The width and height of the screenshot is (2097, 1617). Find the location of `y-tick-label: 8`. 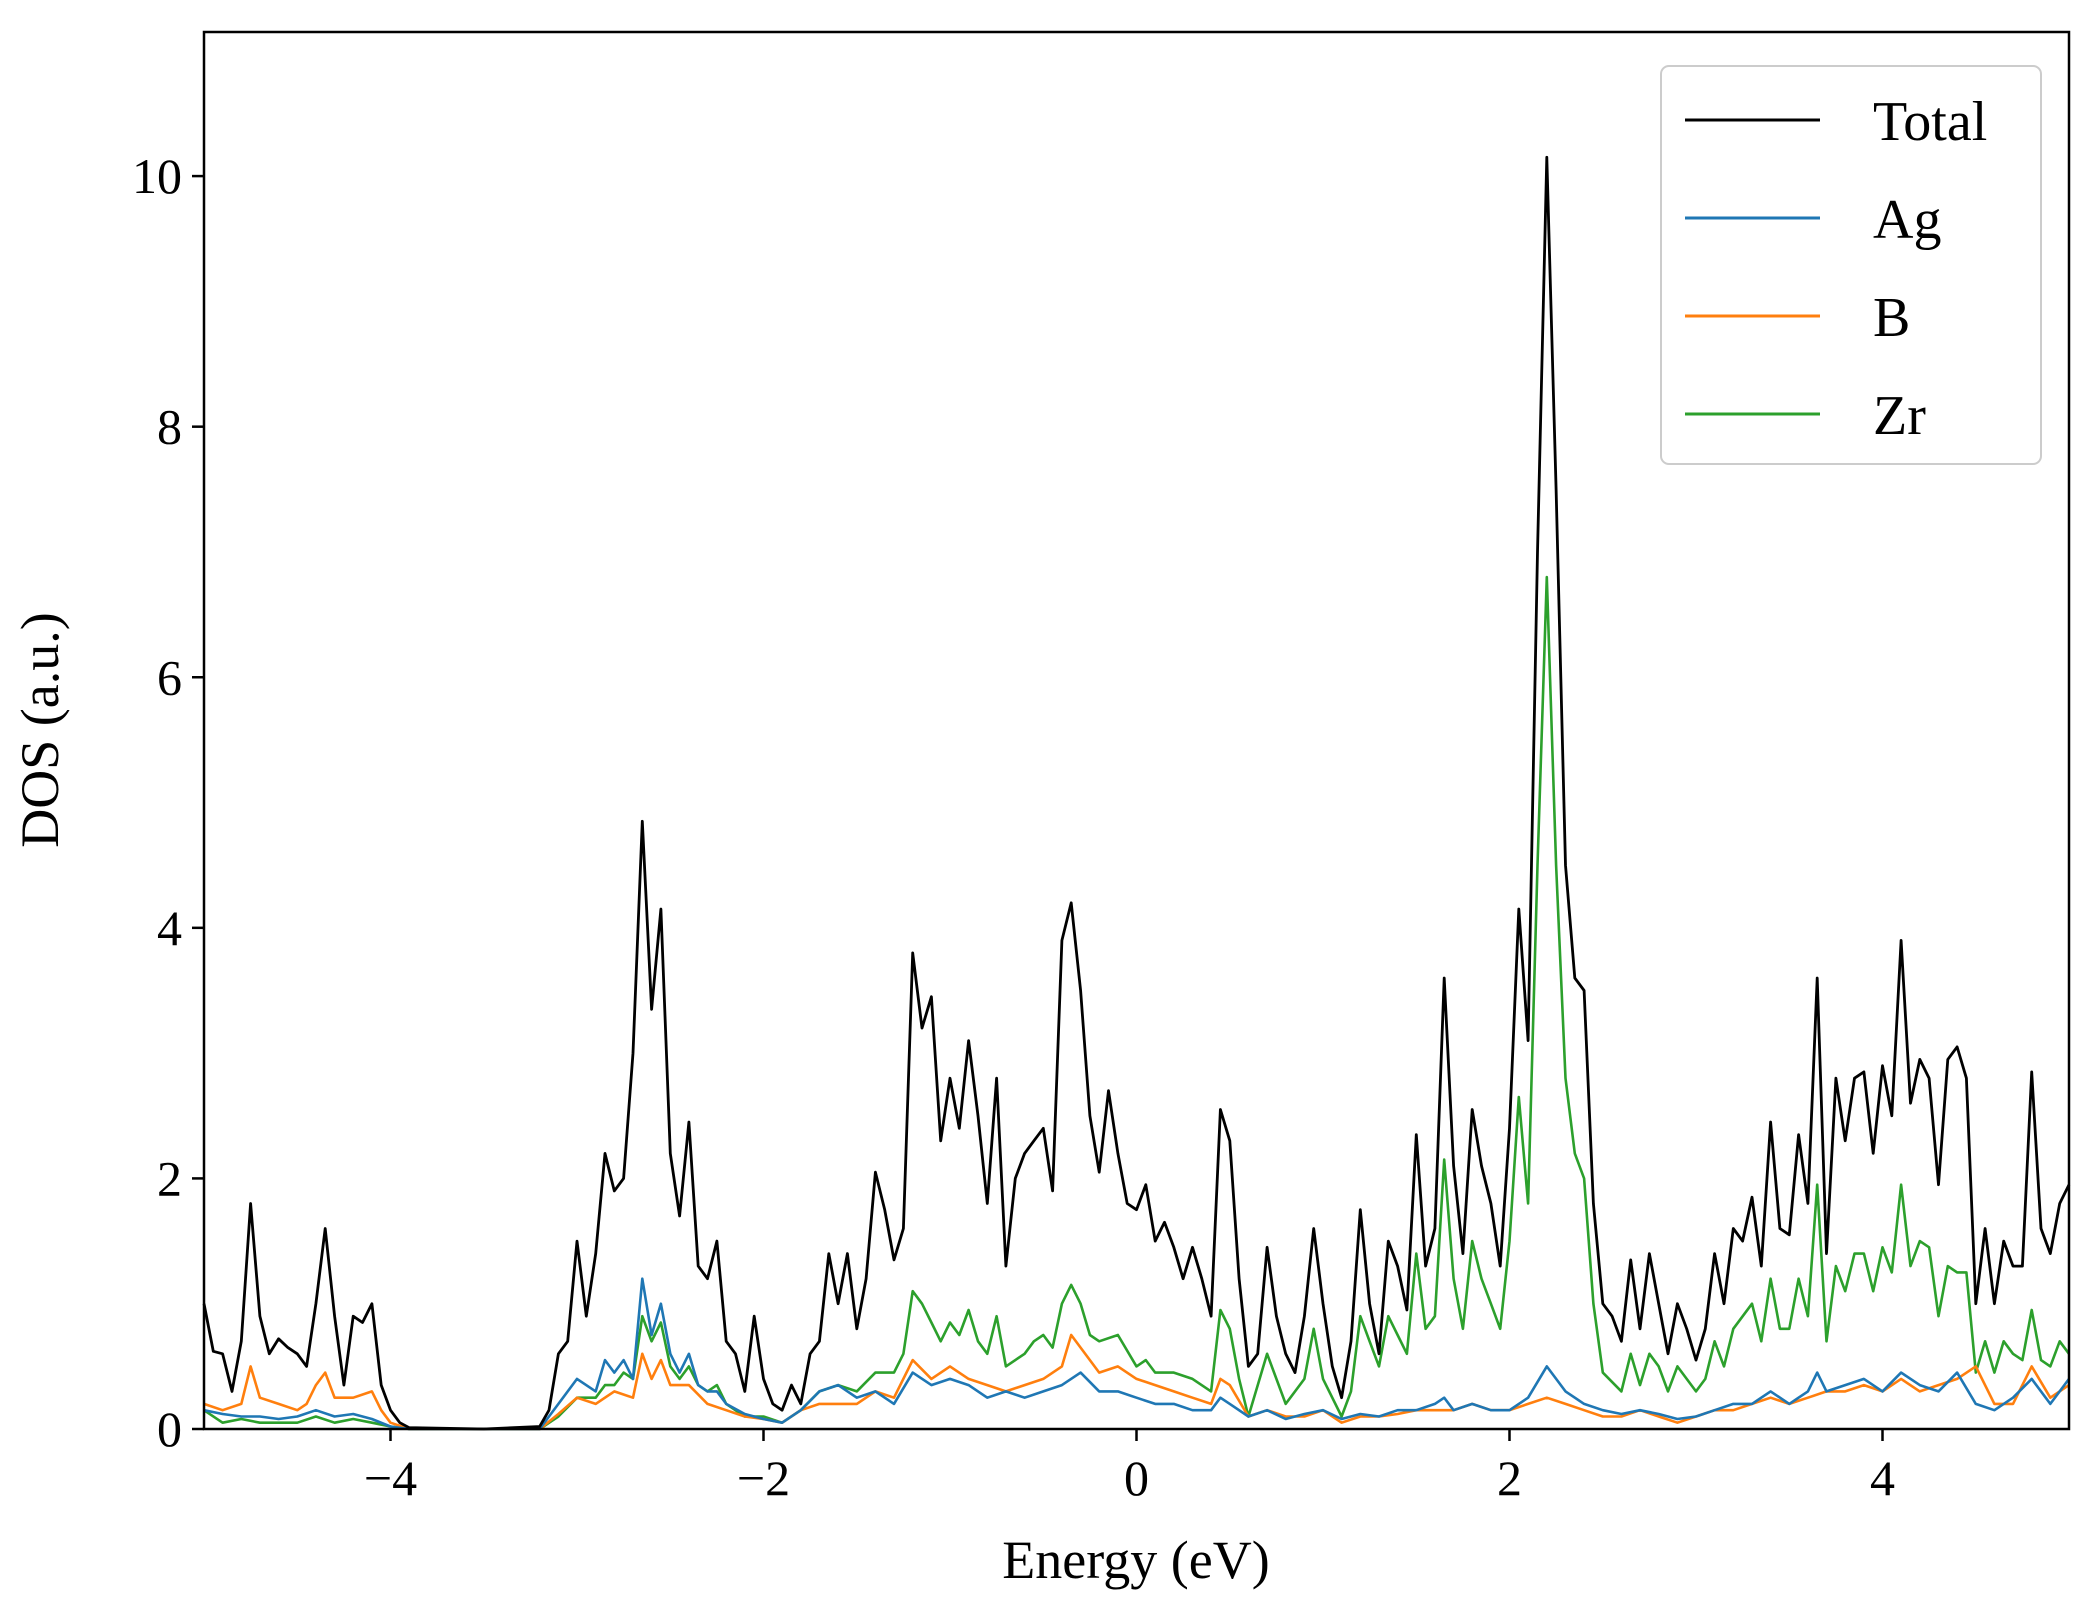

y-tick-label: 8 is located at coordinates (169, 427).